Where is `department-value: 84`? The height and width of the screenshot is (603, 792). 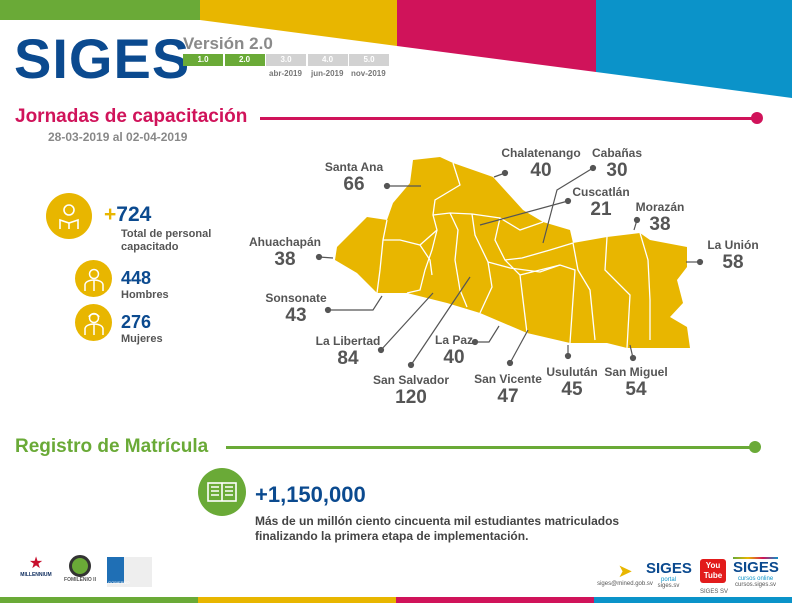
department-value: 84 is located at coordinates (348, 358).